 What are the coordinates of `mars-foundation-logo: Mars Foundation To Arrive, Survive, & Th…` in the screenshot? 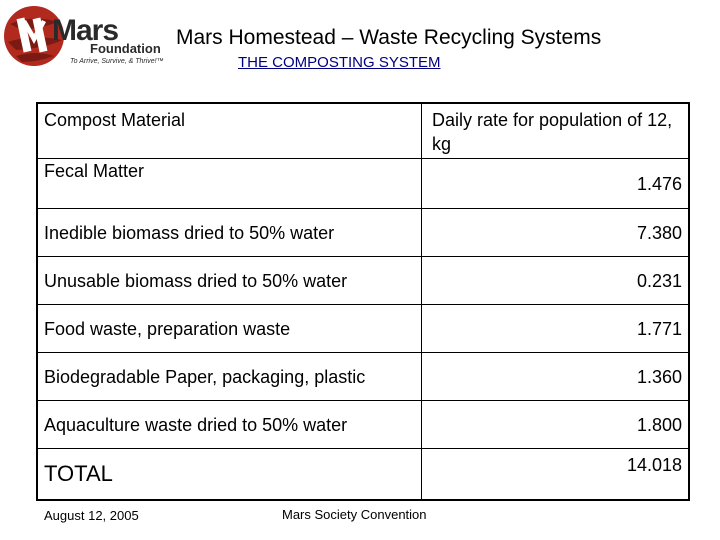 It's located at (86, 36).